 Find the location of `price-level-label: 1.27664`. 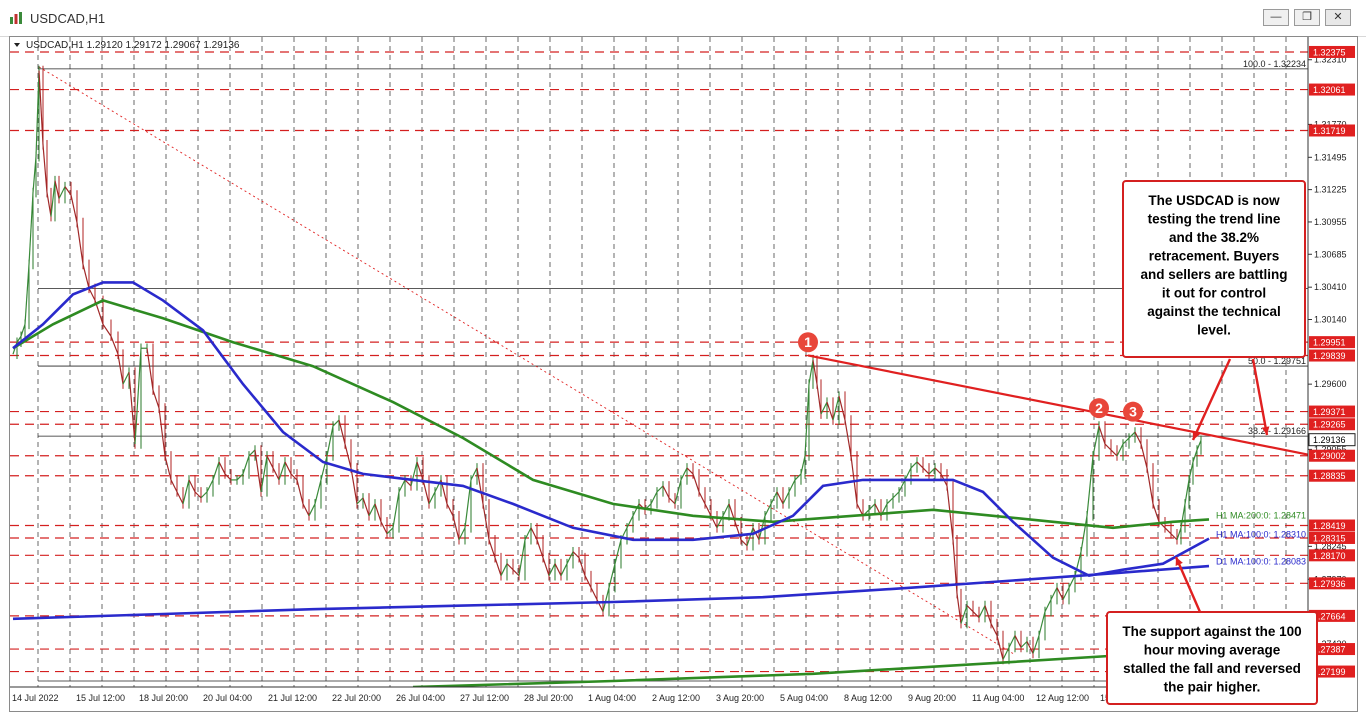

price-level-label: 1.27664 is located at coordinates (1329, 616).